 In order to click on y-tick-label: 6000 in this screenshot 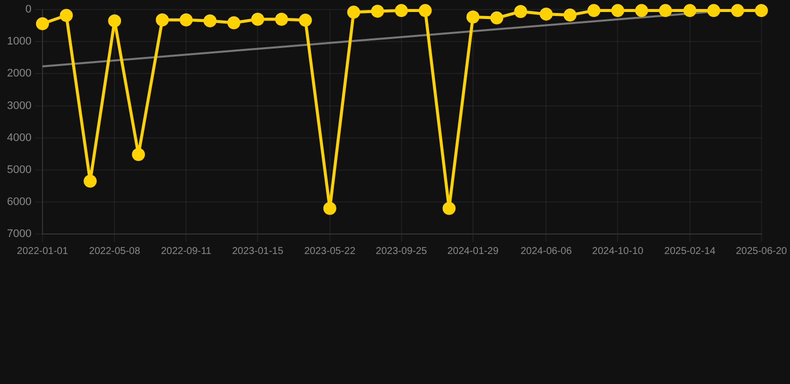, I will do `click(19, 202)`.